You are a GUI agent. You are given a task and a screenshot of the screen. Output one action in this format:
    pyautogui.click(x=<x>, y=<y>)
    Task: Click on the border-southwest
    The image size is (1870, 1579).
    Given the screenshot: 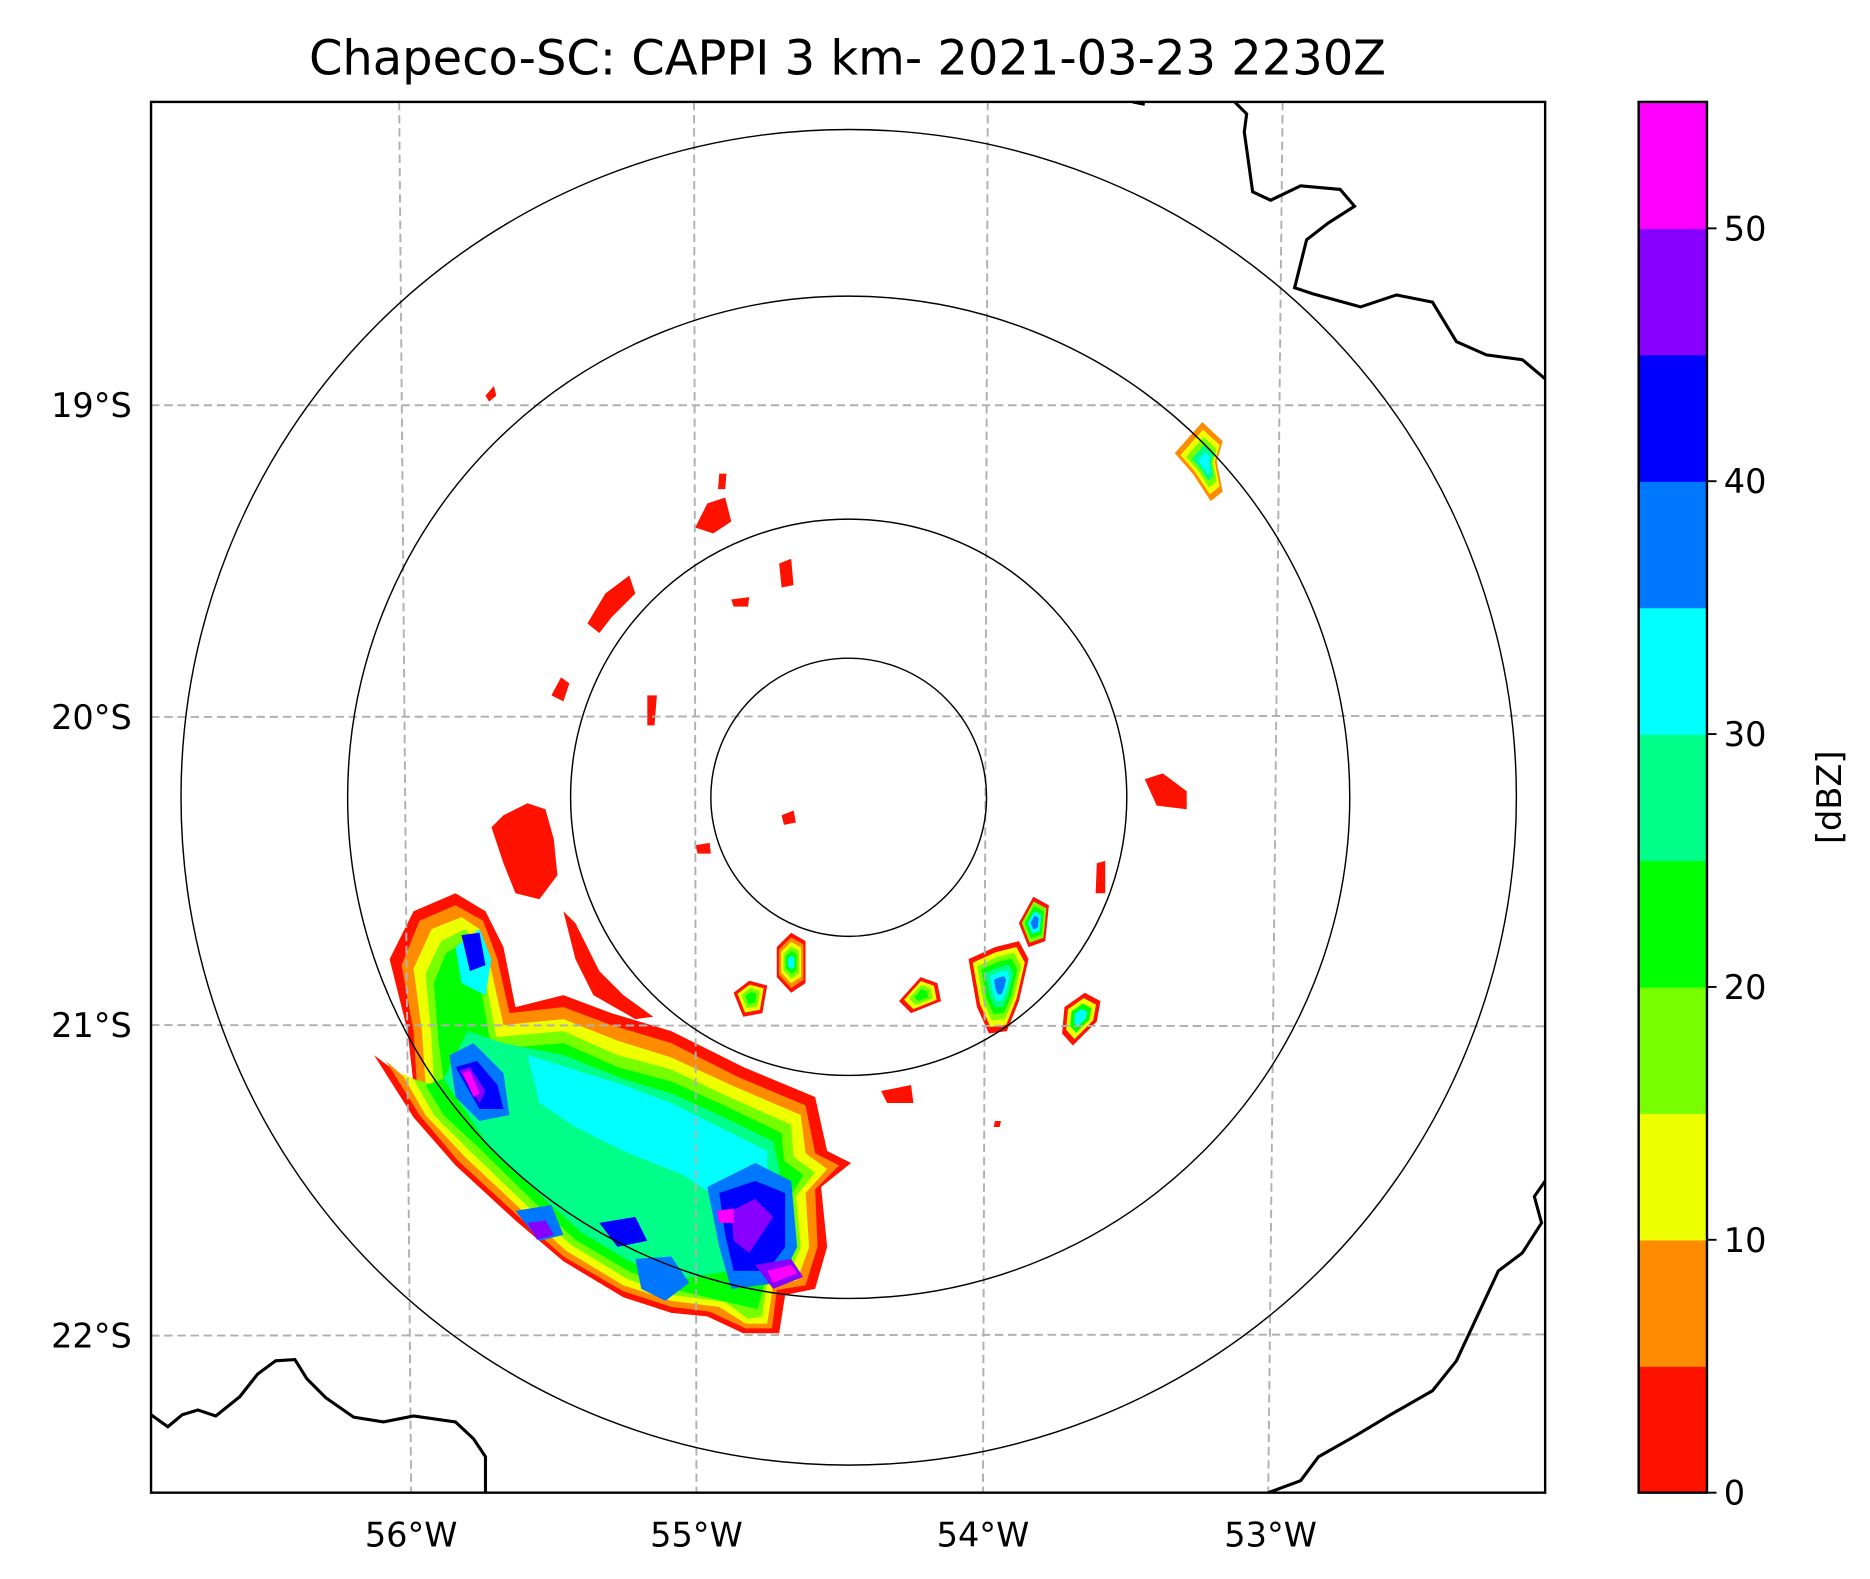 What is the action you would take?
    pyautogui.click(x=319, y=1425)
    